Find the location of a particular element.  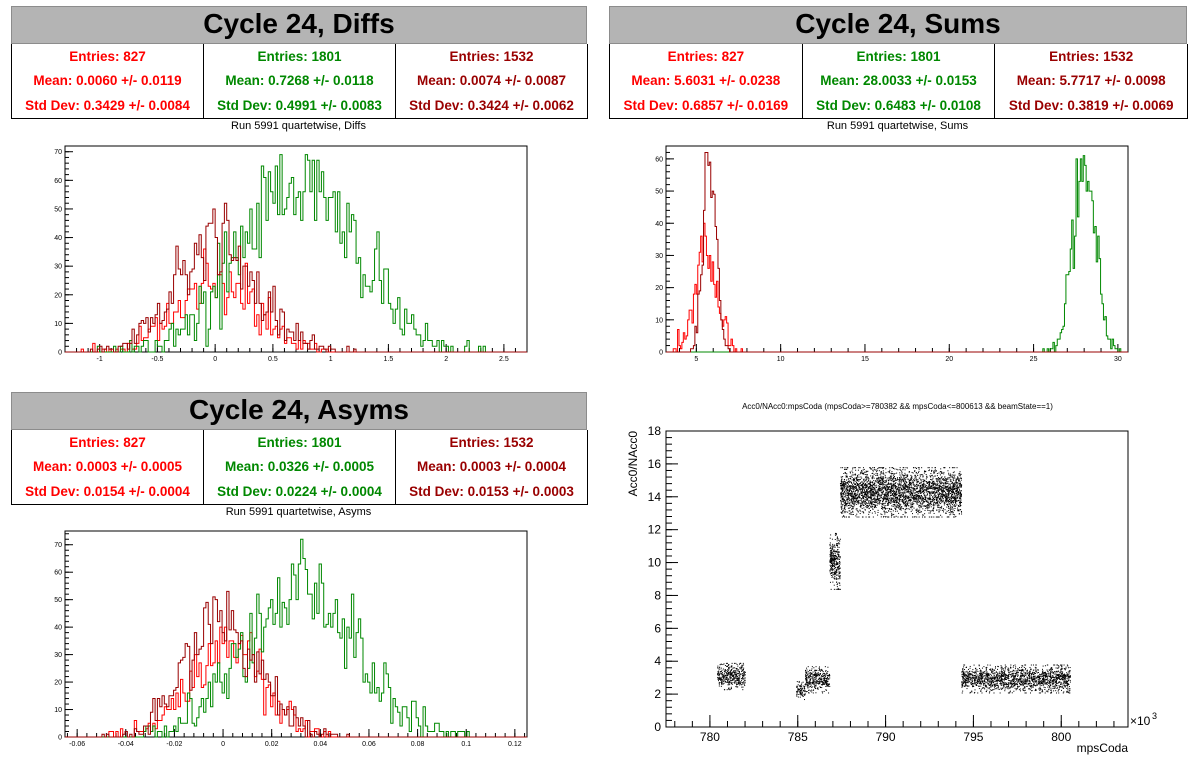

x-tick-label: 1 is located at coordinates (331, 359).